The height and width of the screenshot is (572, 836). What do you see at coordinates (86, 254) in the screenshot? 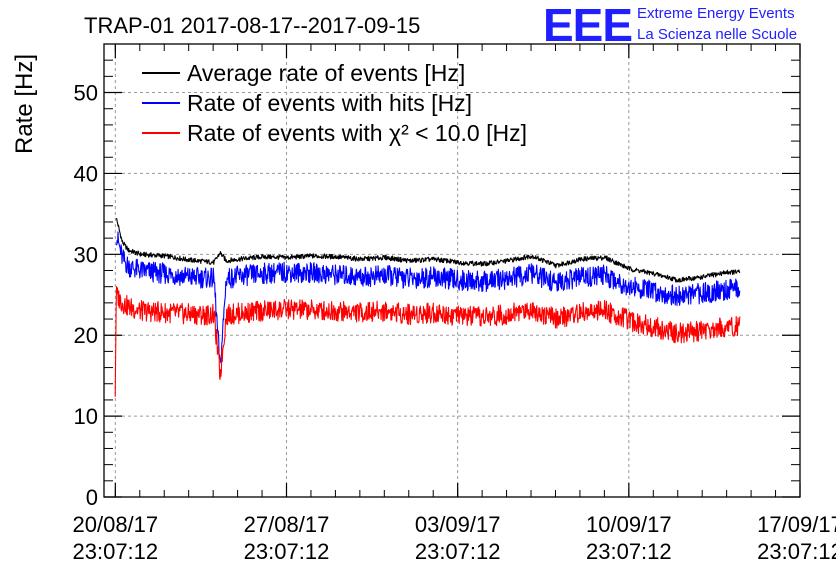
I see `y-tick-label: 30` at bounding box center [86, 254].